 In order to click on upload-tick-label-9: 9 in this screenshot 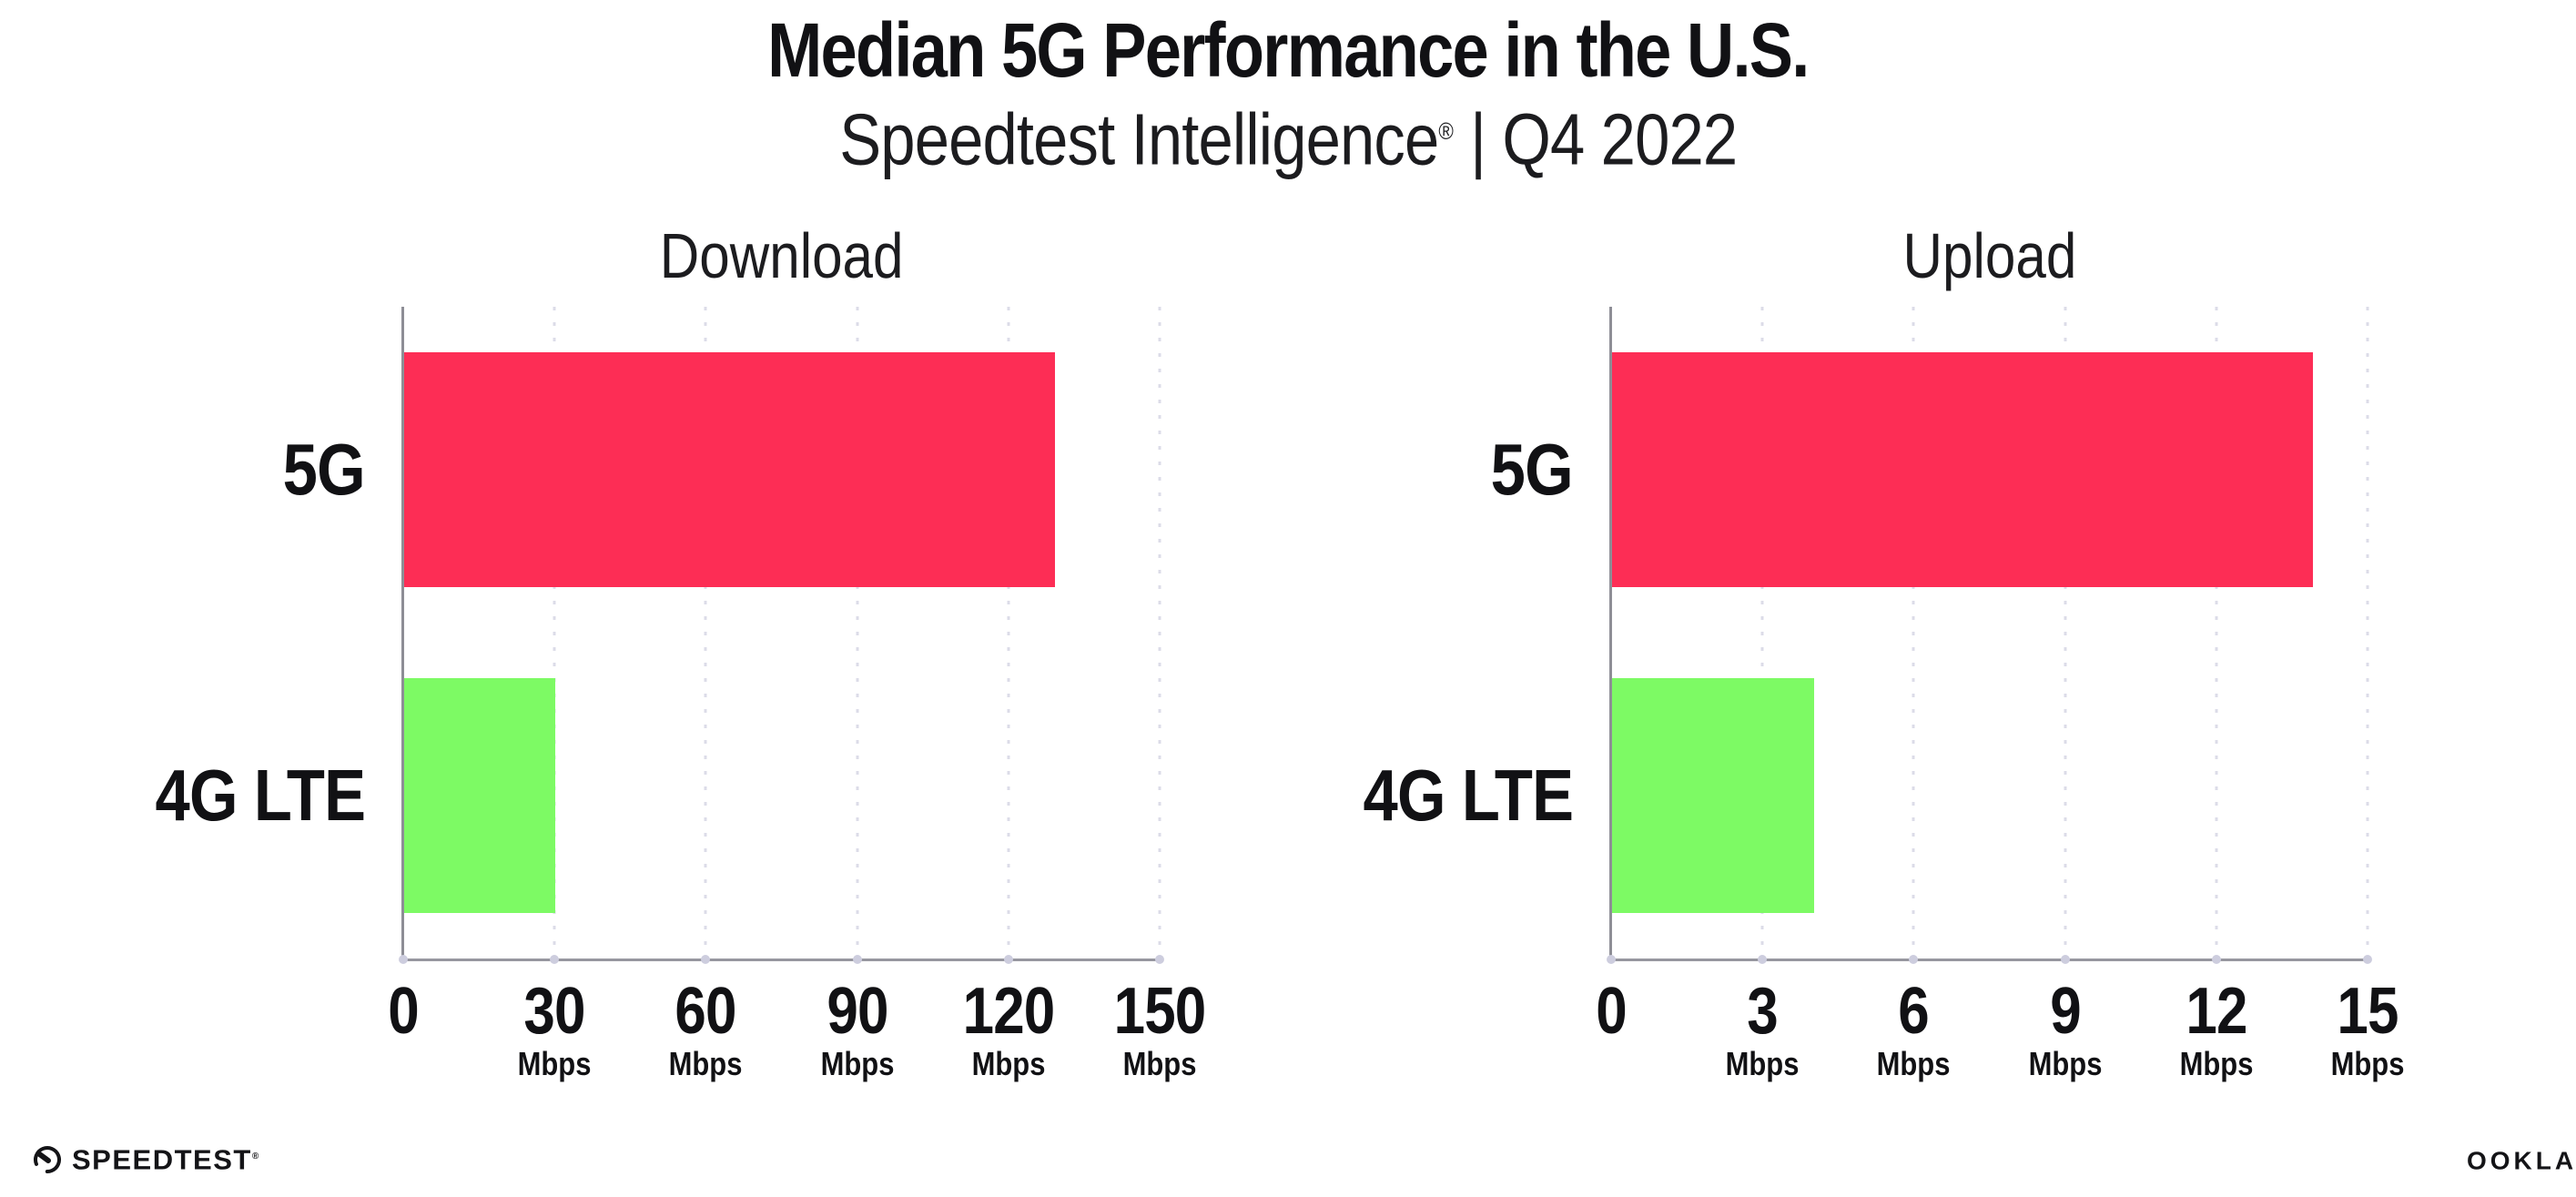, I will do `click(2065, 1011)`.